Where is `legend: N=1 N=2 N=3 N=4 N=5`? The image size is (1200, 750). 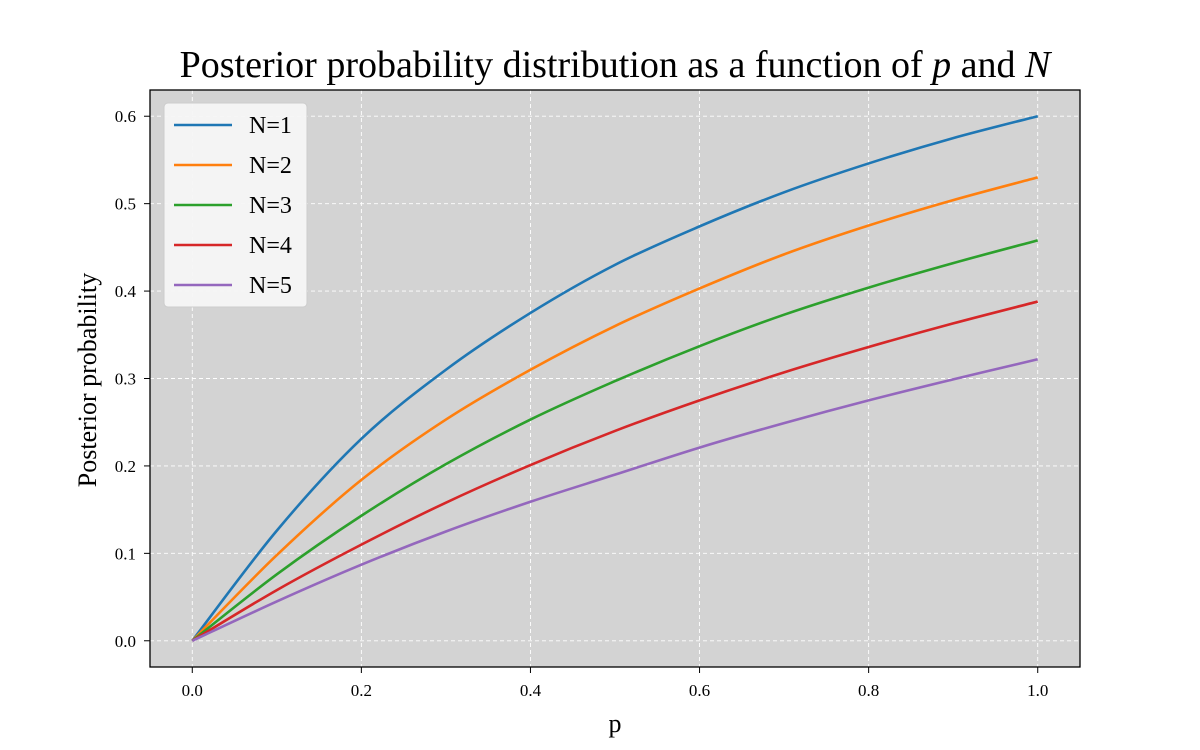 legend: N=1 N=2 N=3 N=4 N=5 is located at coordinates (235, 205).